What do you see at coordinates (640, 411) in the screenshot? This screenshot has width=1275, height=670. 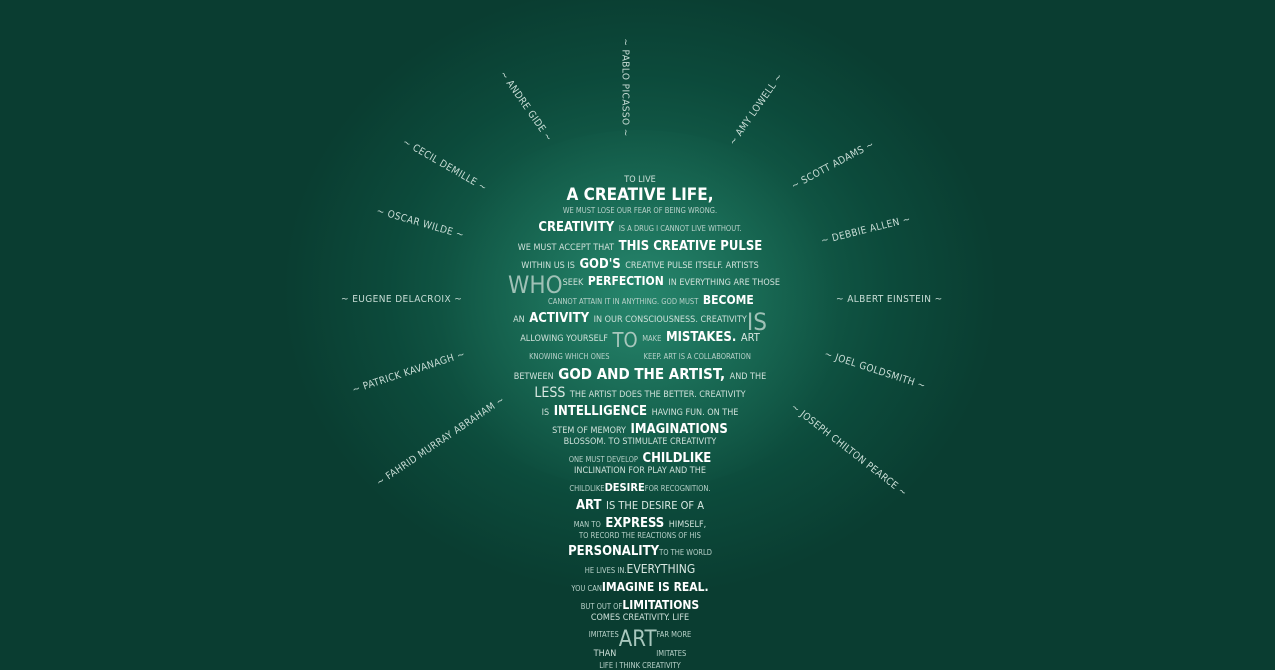 I see `quote-line: IS INTELLIGENCE HAVING FUN. ON THE` at bounding box center [640, 411].